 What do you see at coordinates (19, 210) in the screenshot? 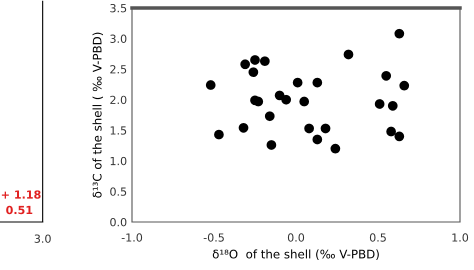
I see `text: 0.51` at bounding box center [19, 210].